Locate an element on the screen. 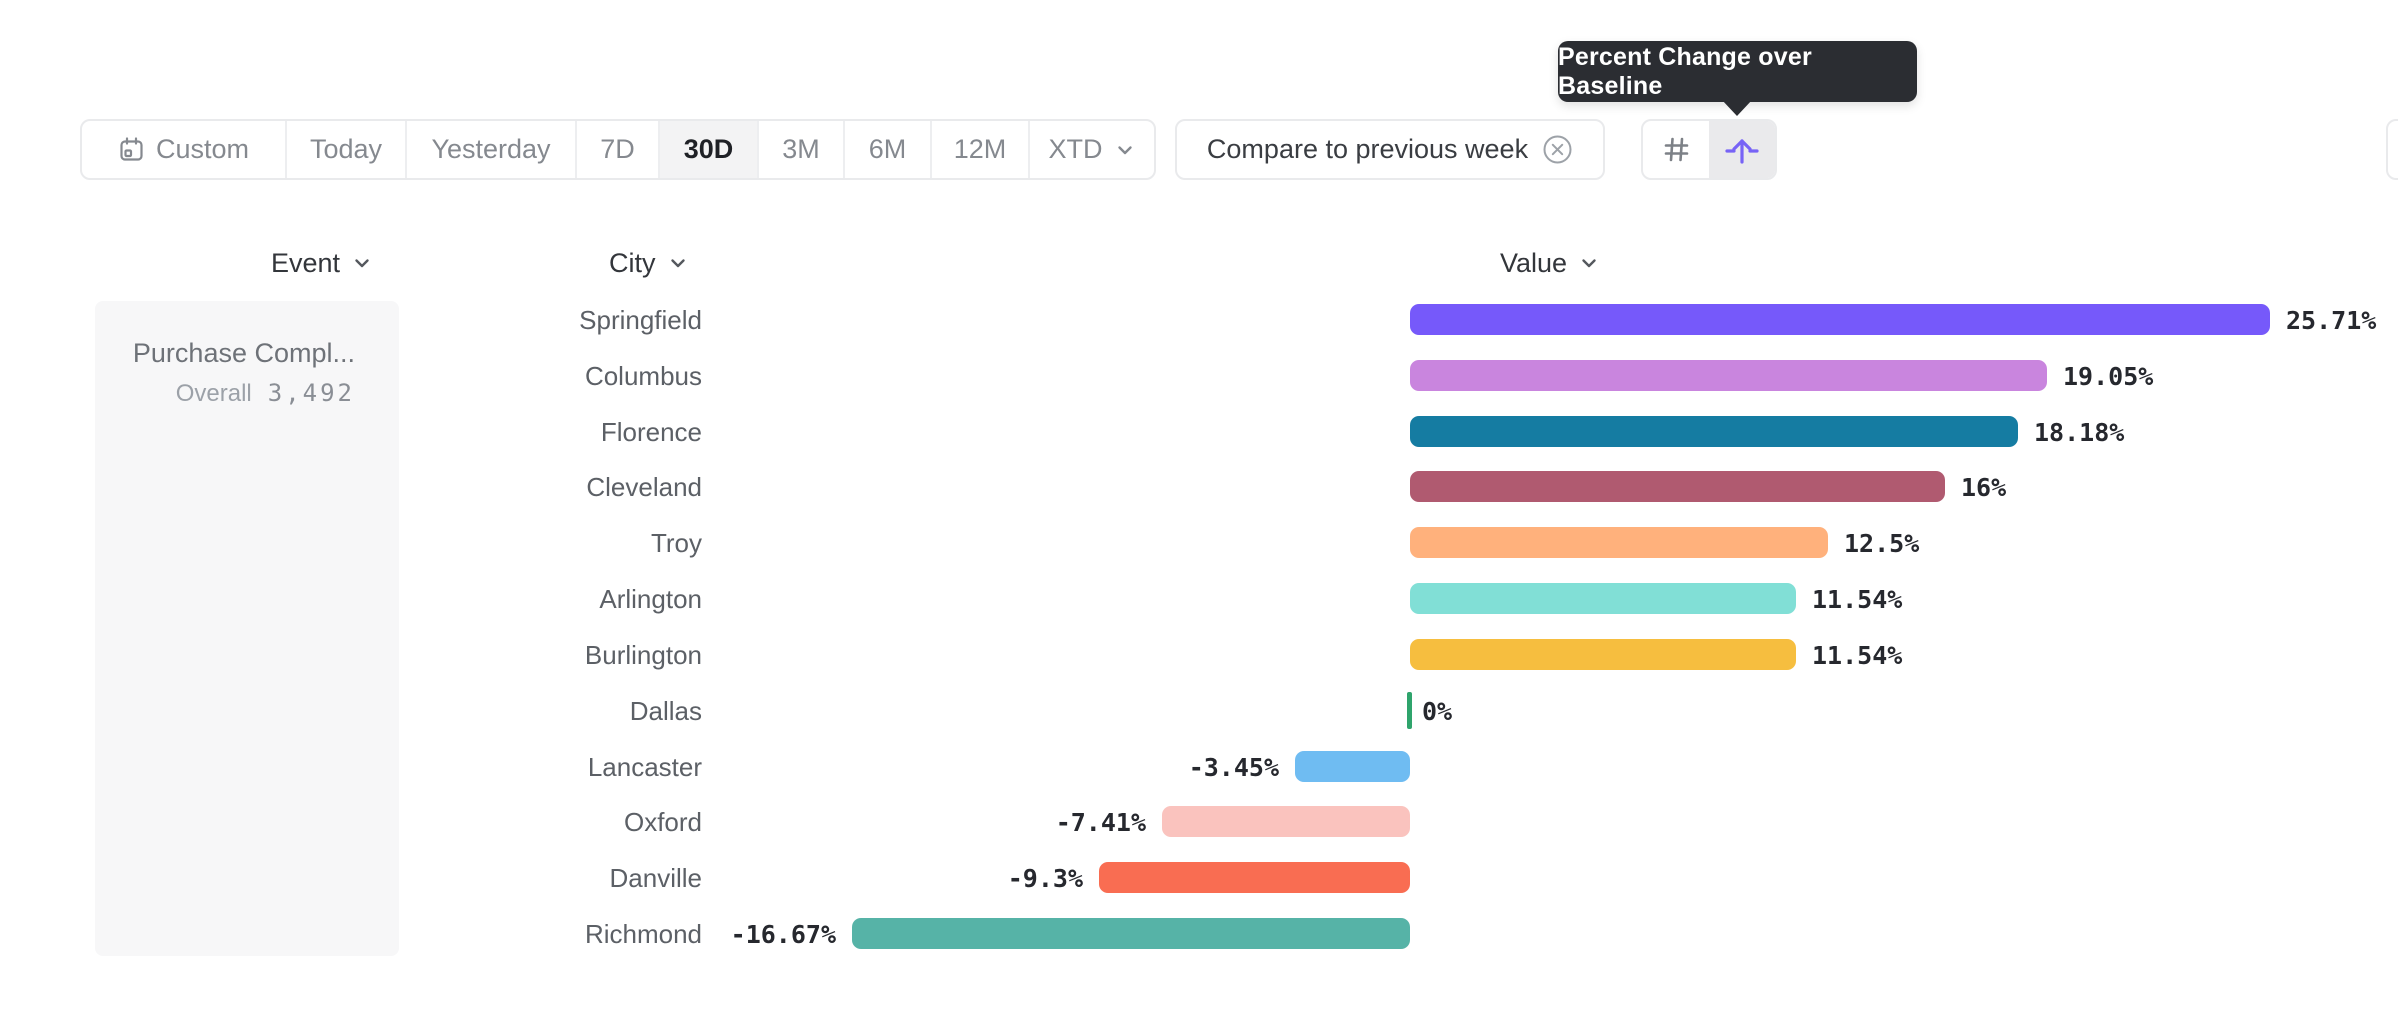 Image resolution: width=2398 pixels, height=1022 pixels. baseline-arrow-icon is located at coordinates (1742, 151).